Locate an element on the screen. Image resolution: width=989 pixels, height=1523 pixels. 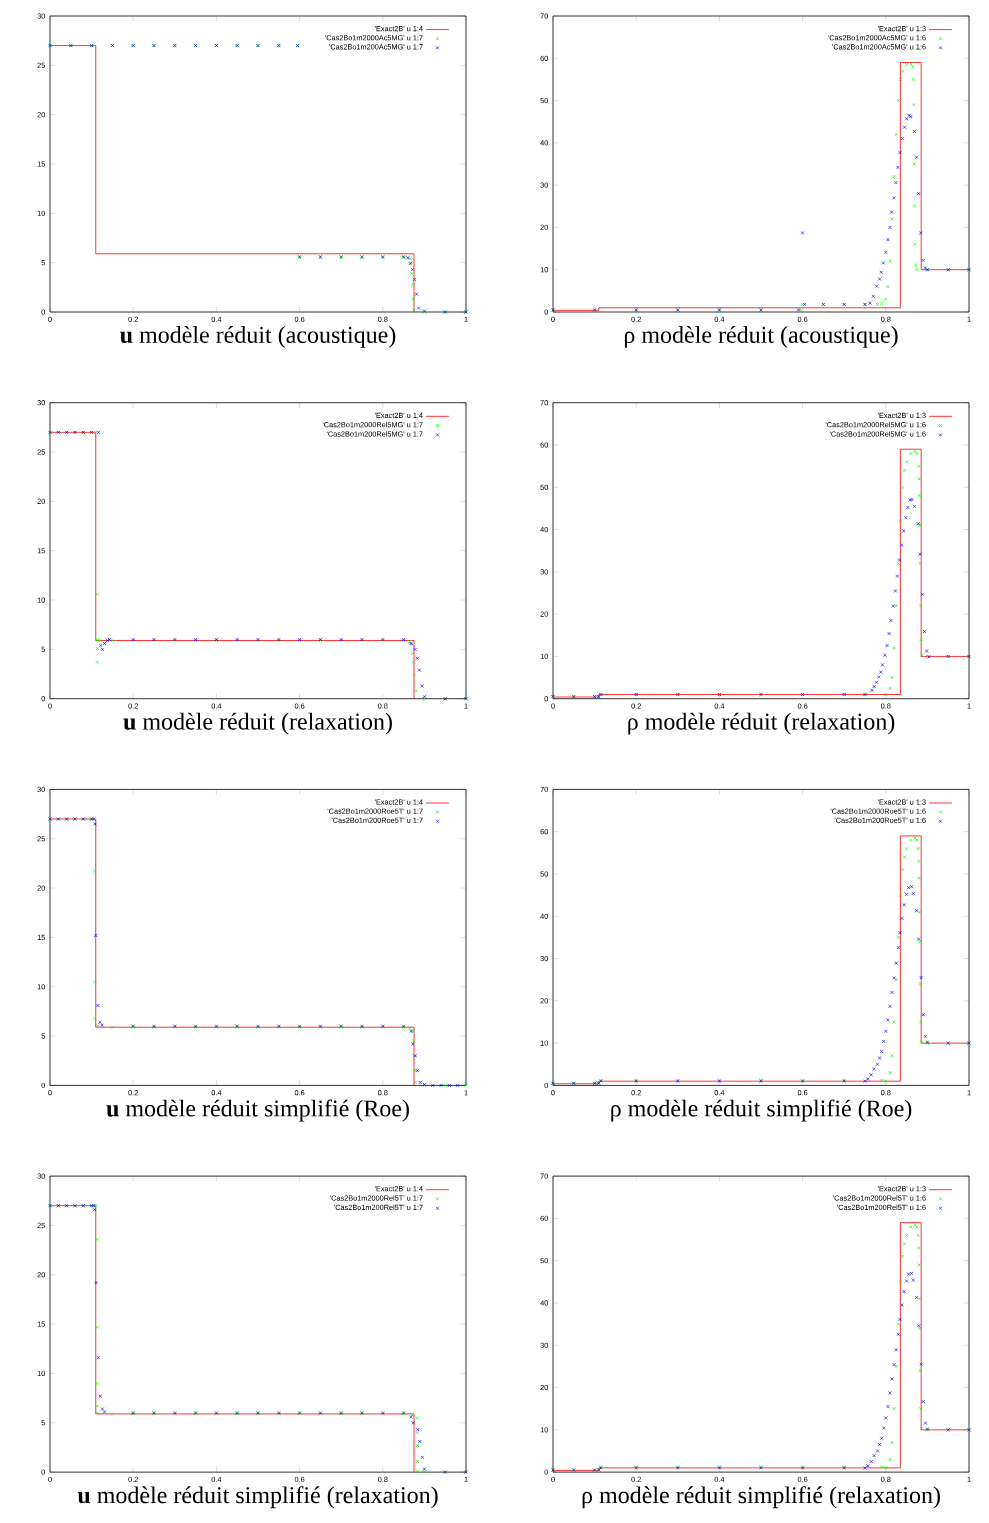
text: ρ modèle réduit simplifié (Roe) is located at coordinates (761, 1110).